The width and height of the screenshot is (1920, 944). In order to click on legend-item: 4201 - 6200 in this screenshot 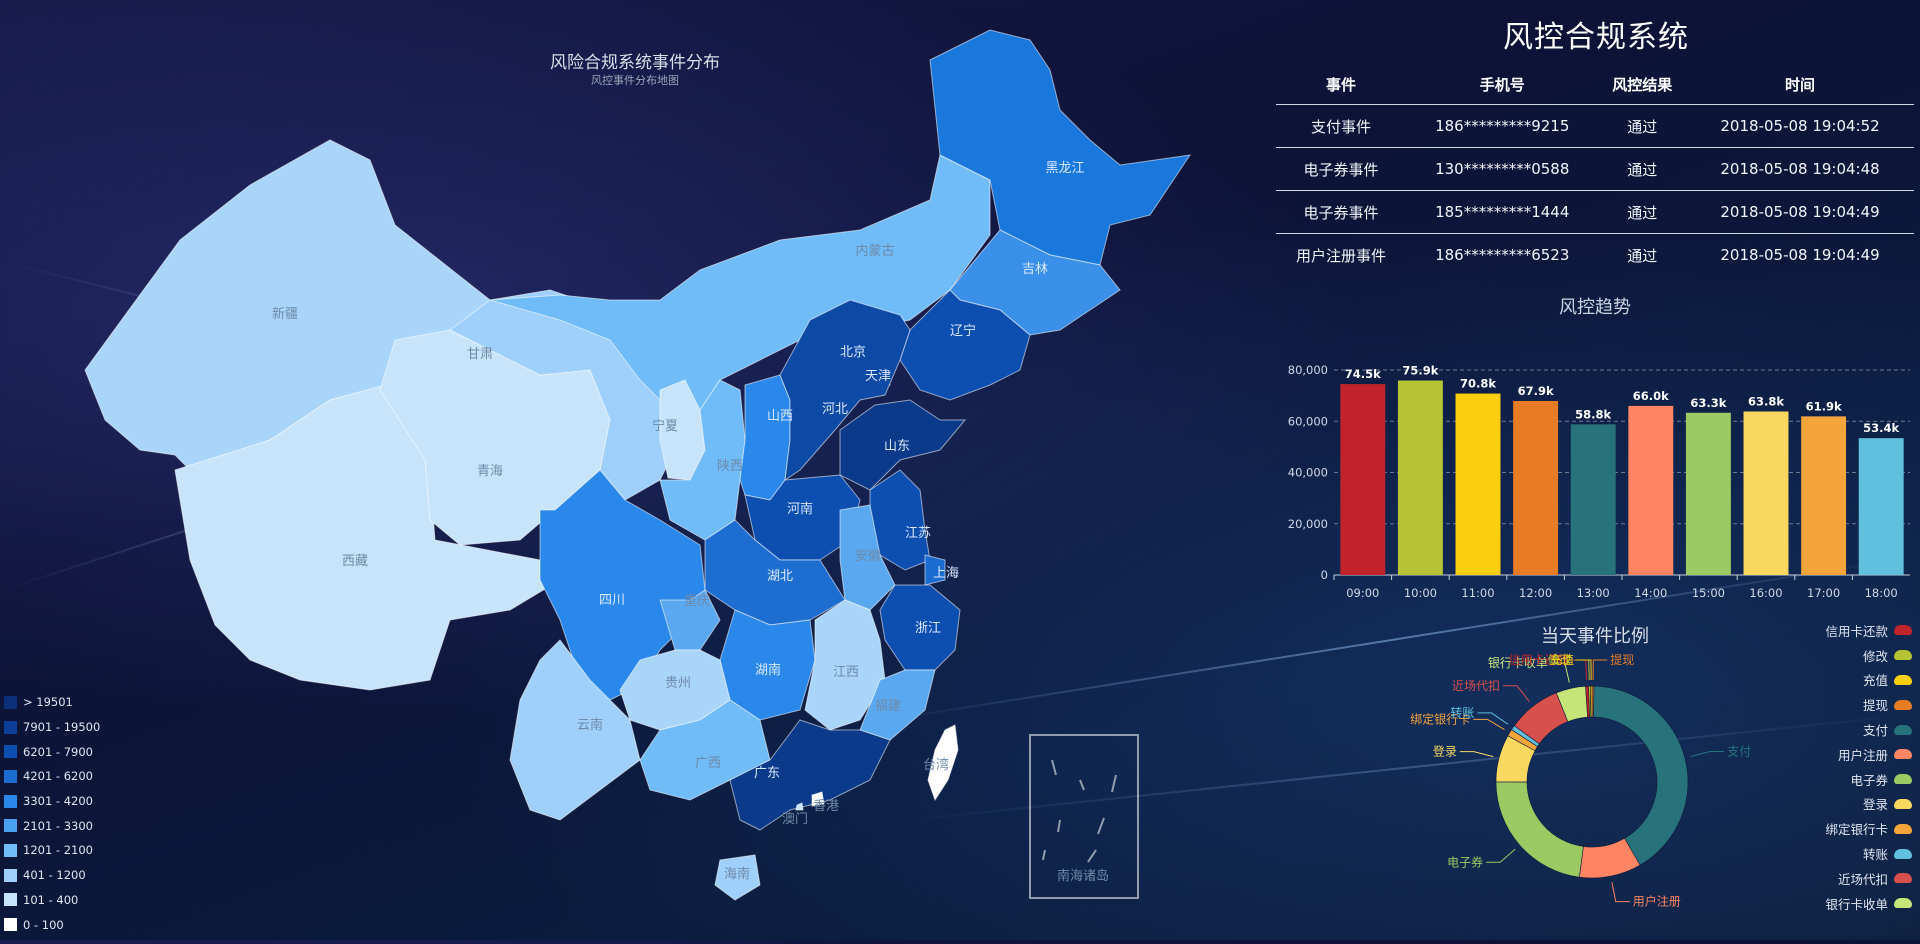, I will do `click(52, 776)`.